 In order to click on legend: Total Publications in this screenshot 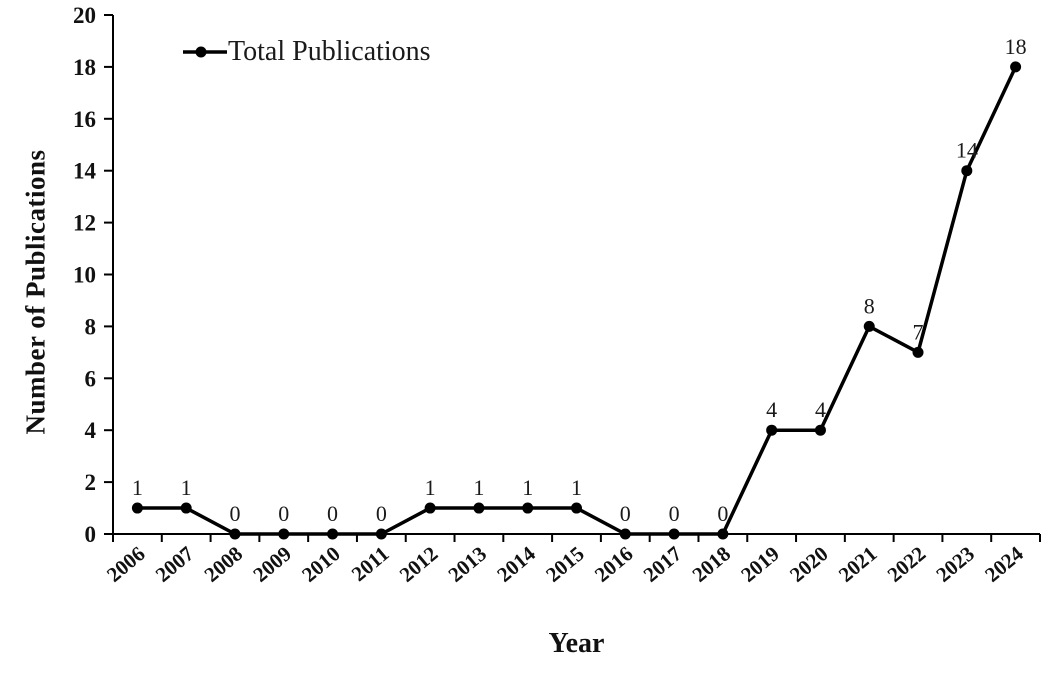, I will do `click(306, 52)`.